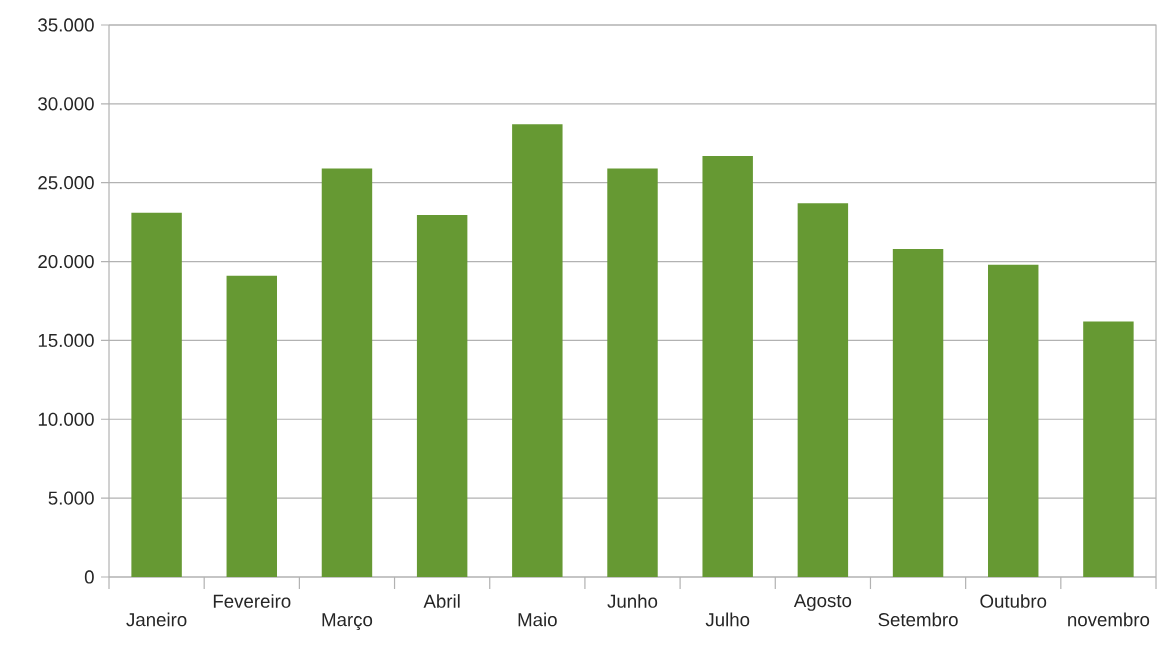  What do you see at coordinates (89, 577) in the screenshot?
I see `y-tick-label: 0` at bounding box center [89, 577].